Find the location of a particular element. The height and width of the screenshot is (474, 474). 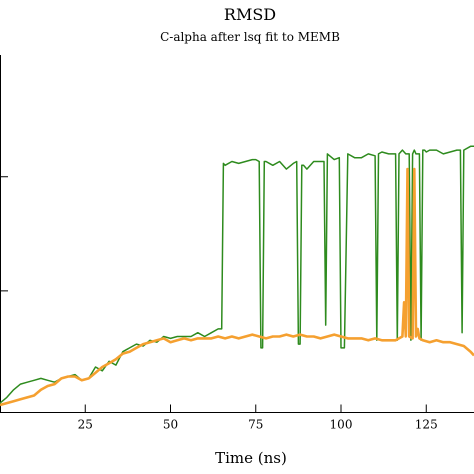

x-ticks: 25 50 75 100 125 is located at coordinates (258, 418).